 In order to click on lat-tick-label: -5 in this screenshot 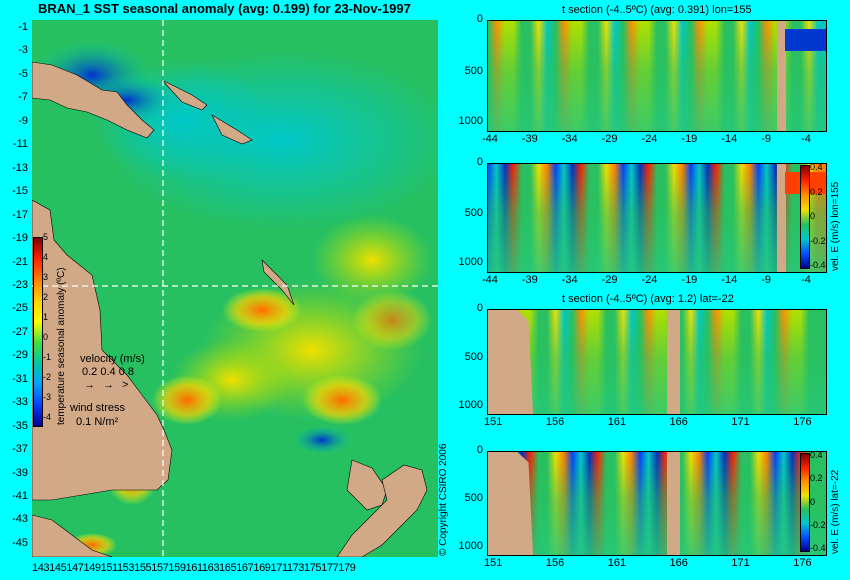, I will do `click(23, 73)`.